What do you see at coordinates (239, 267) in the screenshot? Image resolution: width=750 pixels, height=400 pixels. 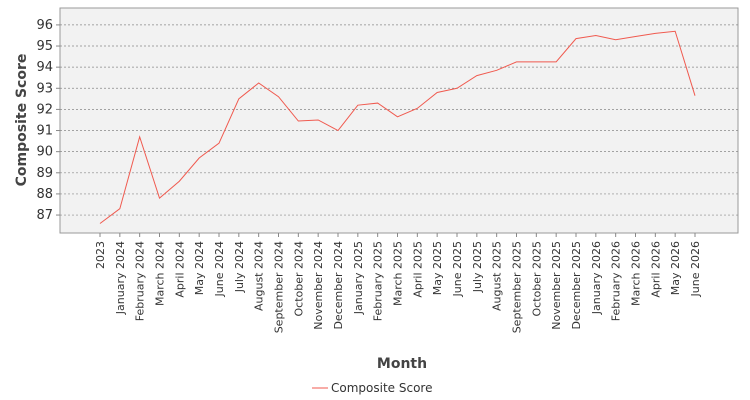 I see `x-tick-label: July 2024` at bounding box center [239, 267].